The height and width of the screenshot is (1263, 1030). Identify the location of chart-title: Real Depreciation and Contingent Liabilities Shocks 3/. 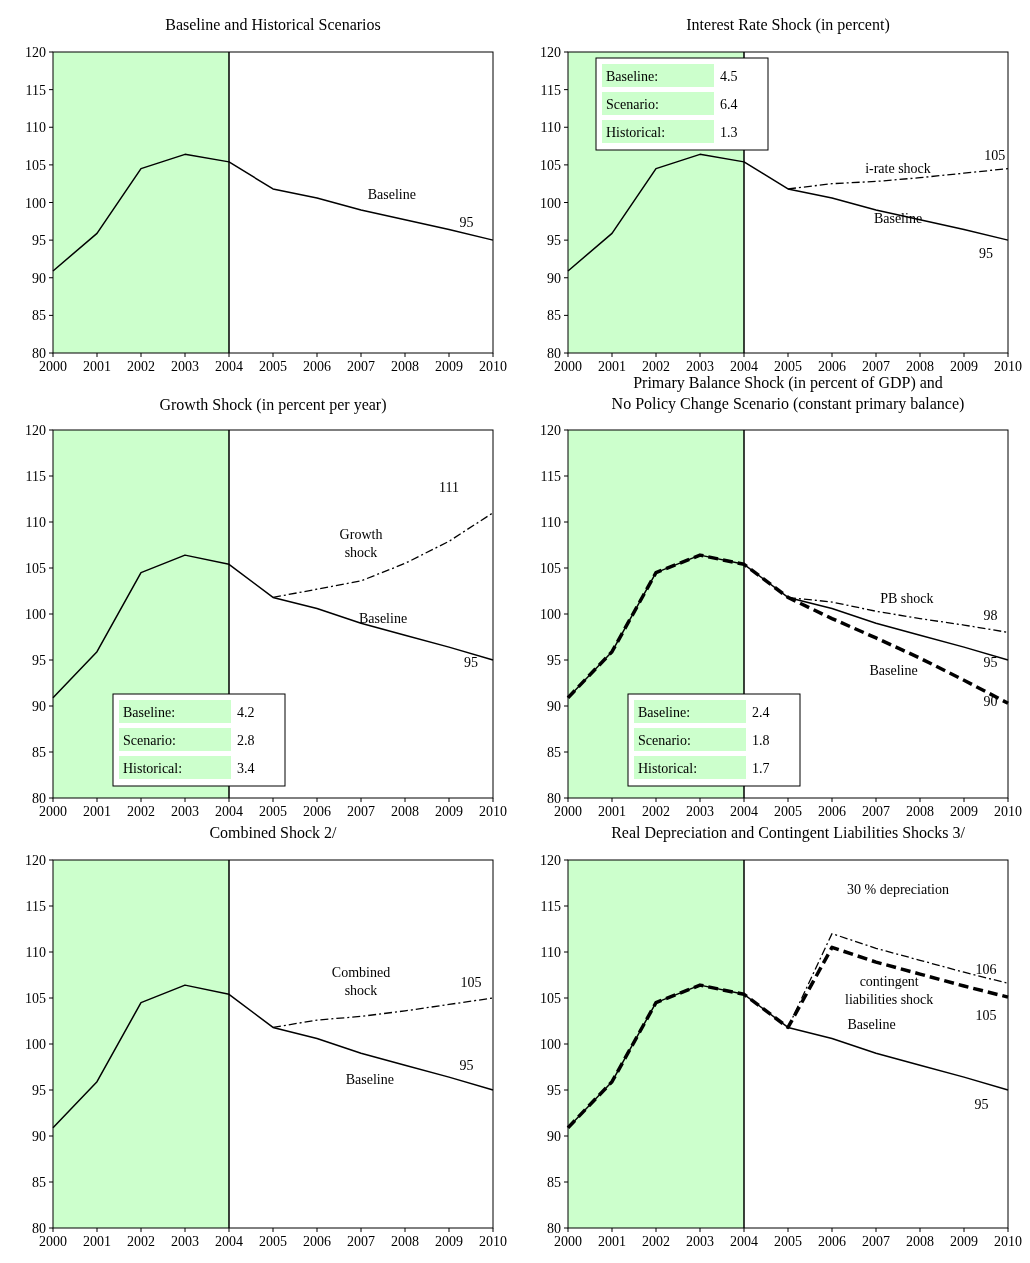
(788, 833).